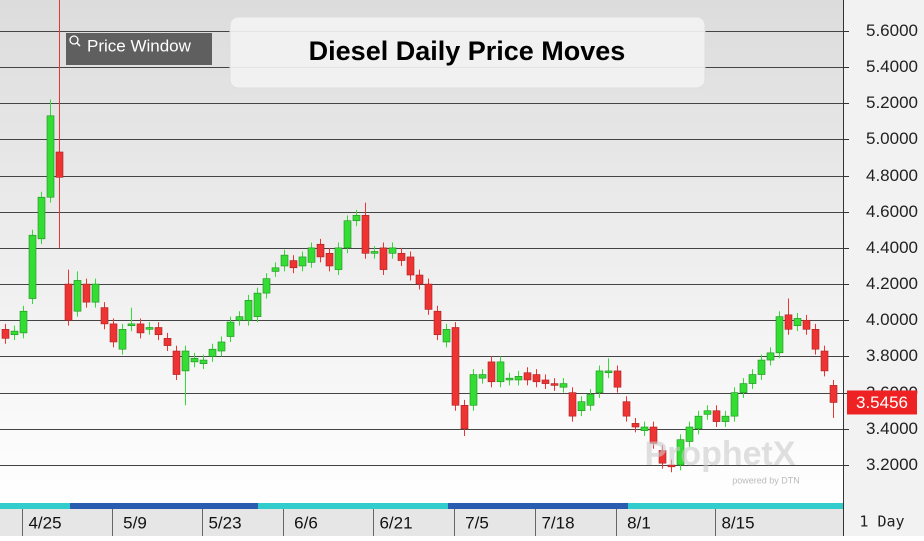 The width and height of the screenshot is (924, 541). I want to click on price-window-button, so click(139, 49).